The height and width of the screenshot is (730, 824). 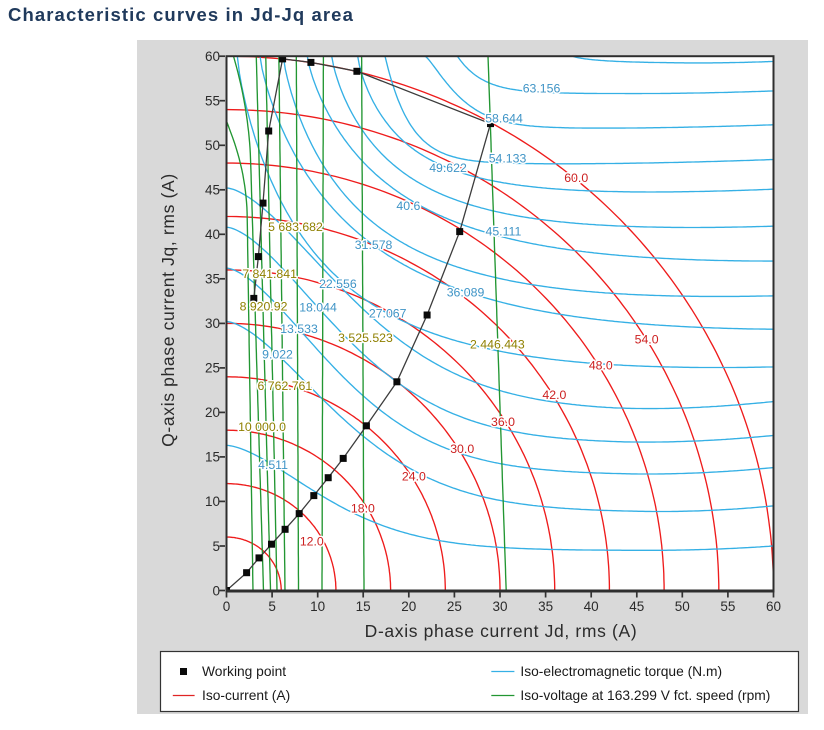 What do you see at coordinates (277, 355) in the screenshot?
I see `svg-text: 9.022` at bounding box center [277, 355].